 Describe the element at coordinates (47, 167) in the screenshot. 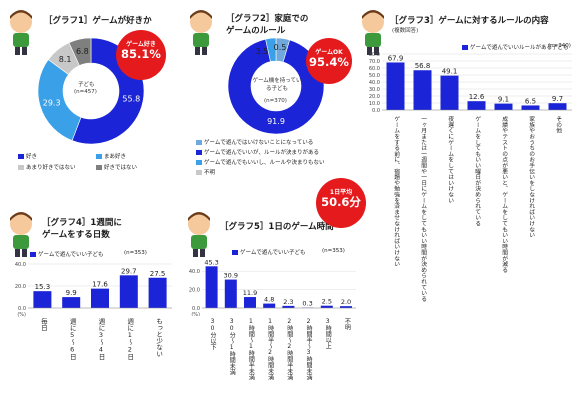

I see `chart1-legend-item: あまり好きではない` at that location.